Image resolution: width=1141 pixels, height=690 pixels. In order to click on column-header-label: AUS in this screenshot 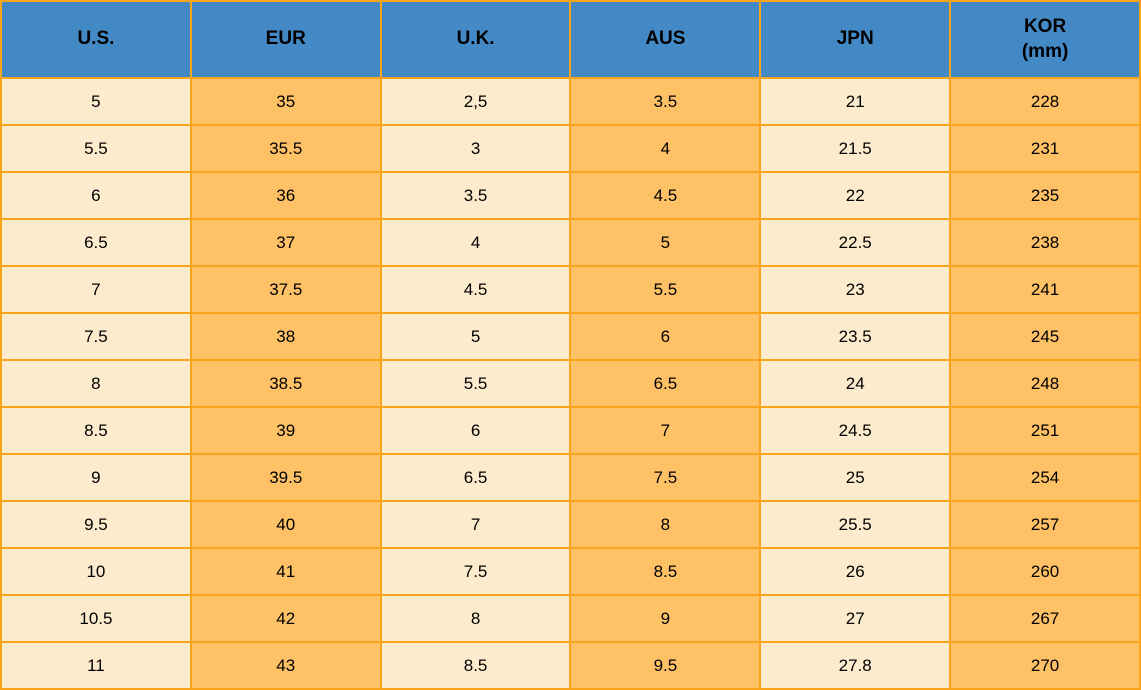, I will do `click(665, 39)`.